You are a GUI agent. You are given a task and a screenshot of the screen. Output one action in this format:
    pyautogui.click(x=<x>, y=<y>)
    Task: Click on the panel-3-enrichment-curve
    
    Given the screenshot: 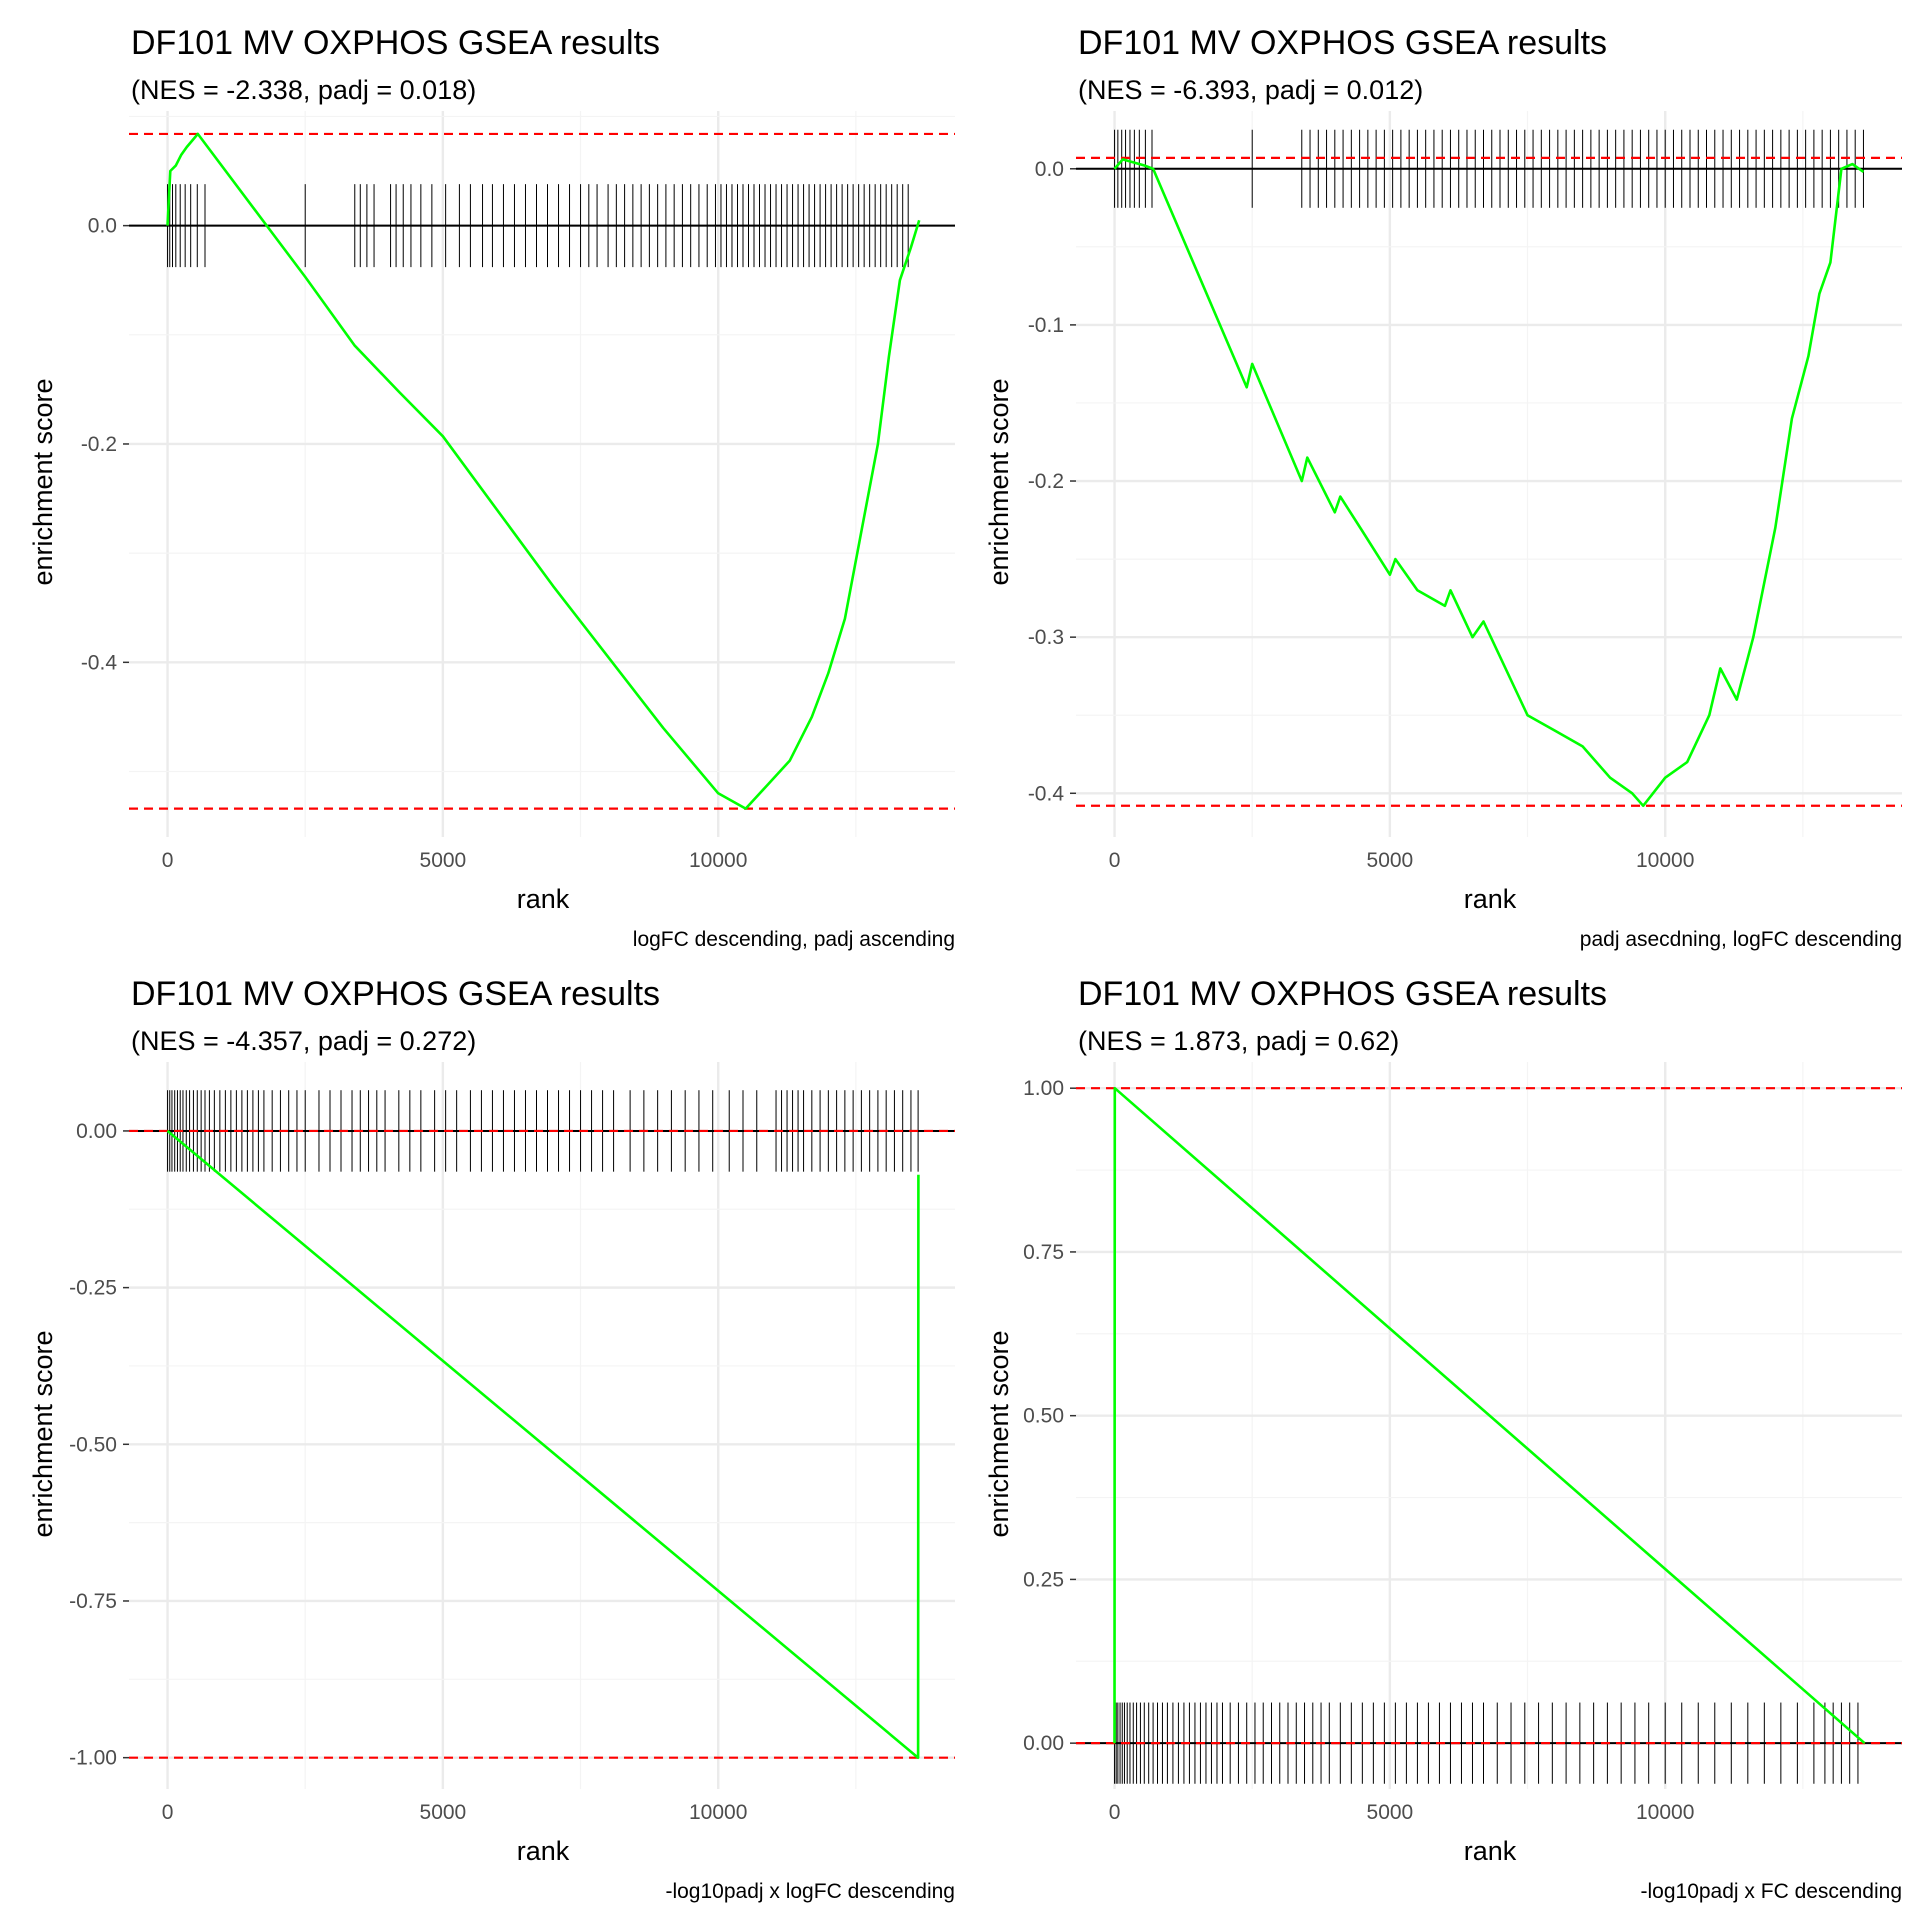 What is the action you would take?
    pyautogui.click(x=543, y=1444)
    